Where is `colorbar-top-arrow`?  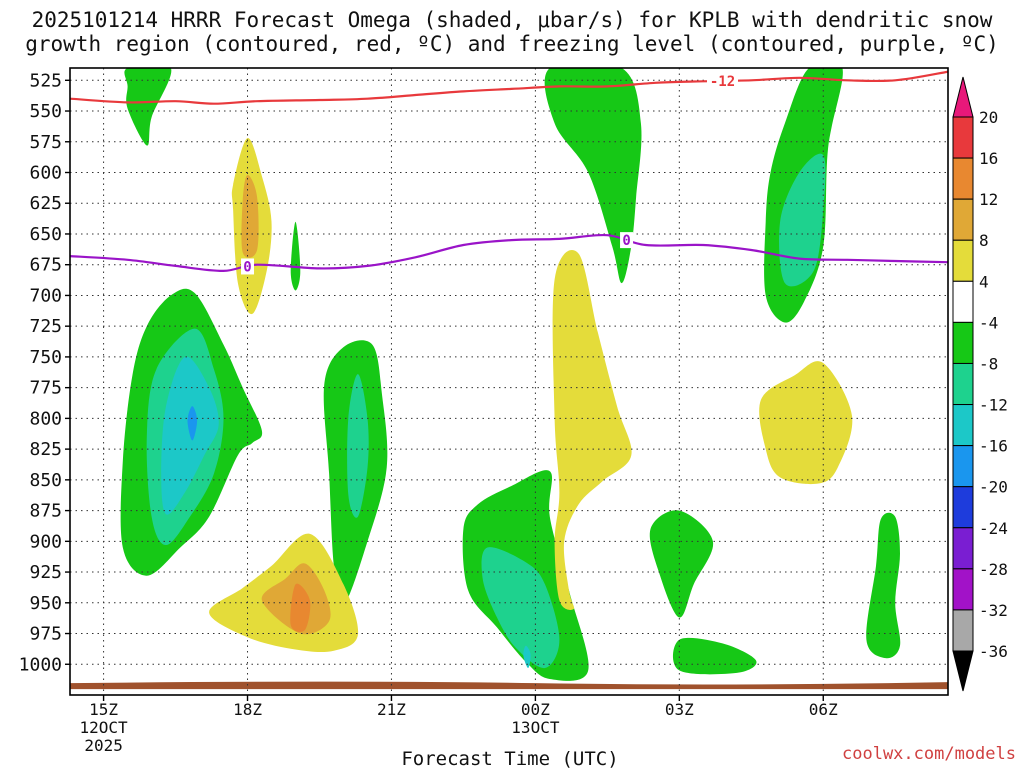
colorbar-top-arrow is located at coordinates (963, 97).